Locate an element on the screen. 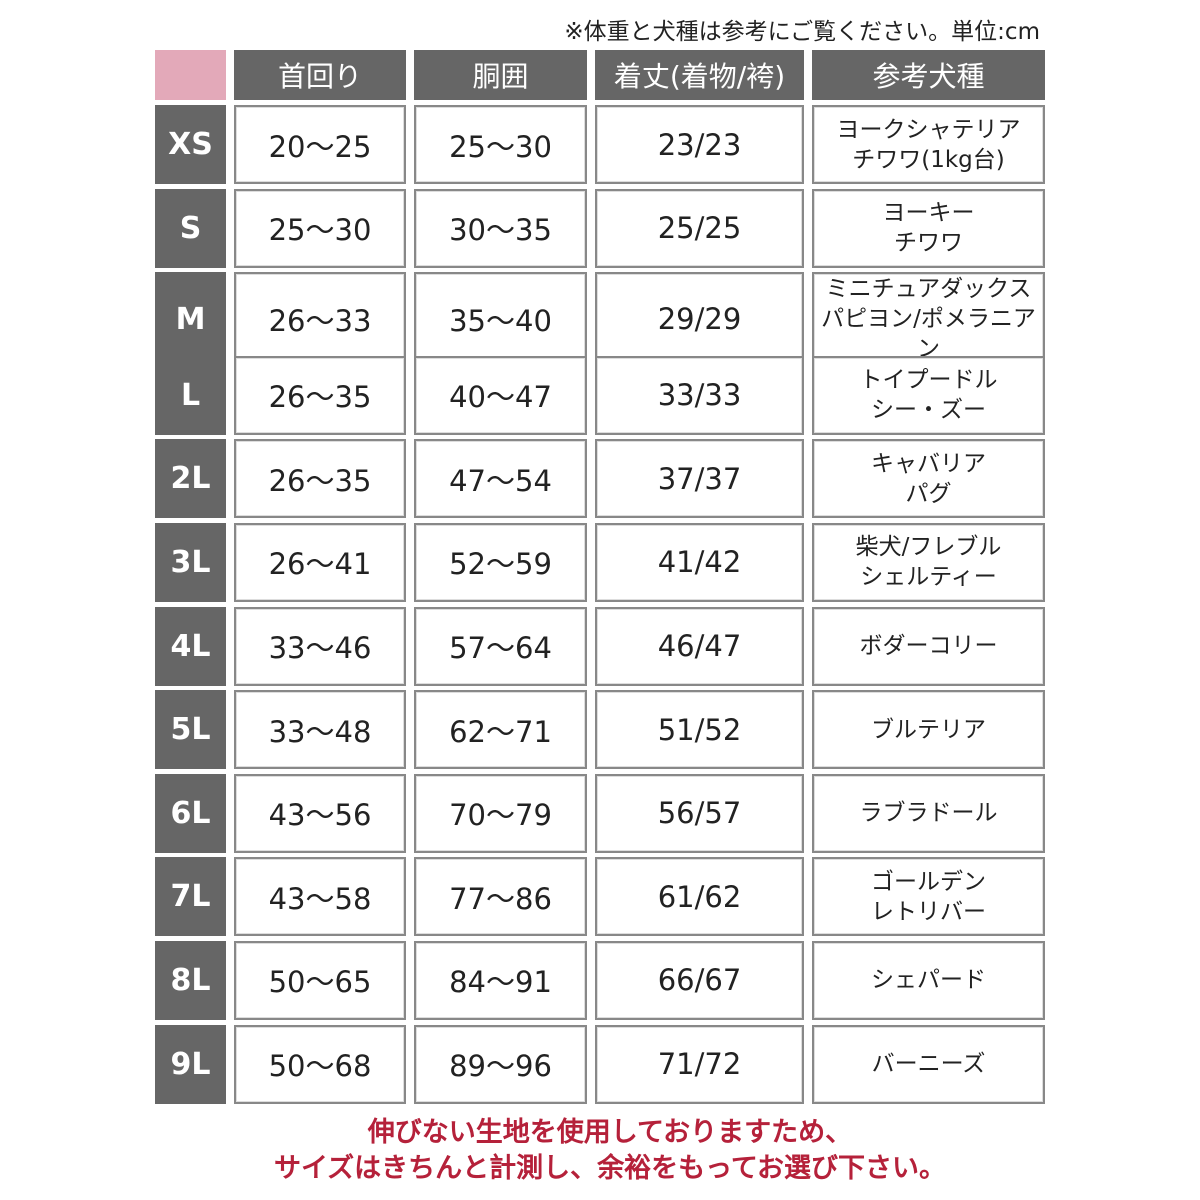 This screenshot has width=1200, height=1200. table-row: 9L 50〜68 89〜96 71/72 バーニーズ is located at coordinates (600, 1064).